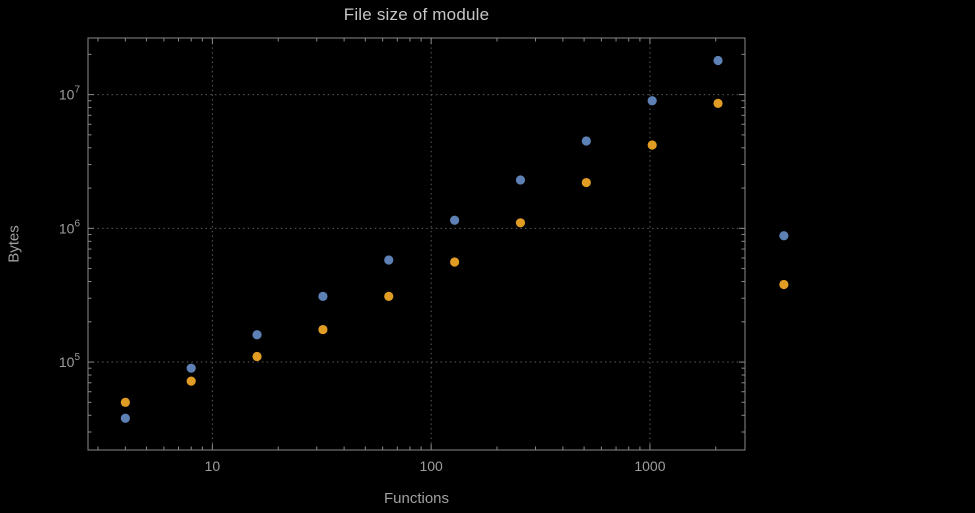 This screenshot has width=975, height=513. What do you see at coordinates (416, 14) in the screenshot?
I see `chart-title: File size of module` at bounding box center [416, 14].